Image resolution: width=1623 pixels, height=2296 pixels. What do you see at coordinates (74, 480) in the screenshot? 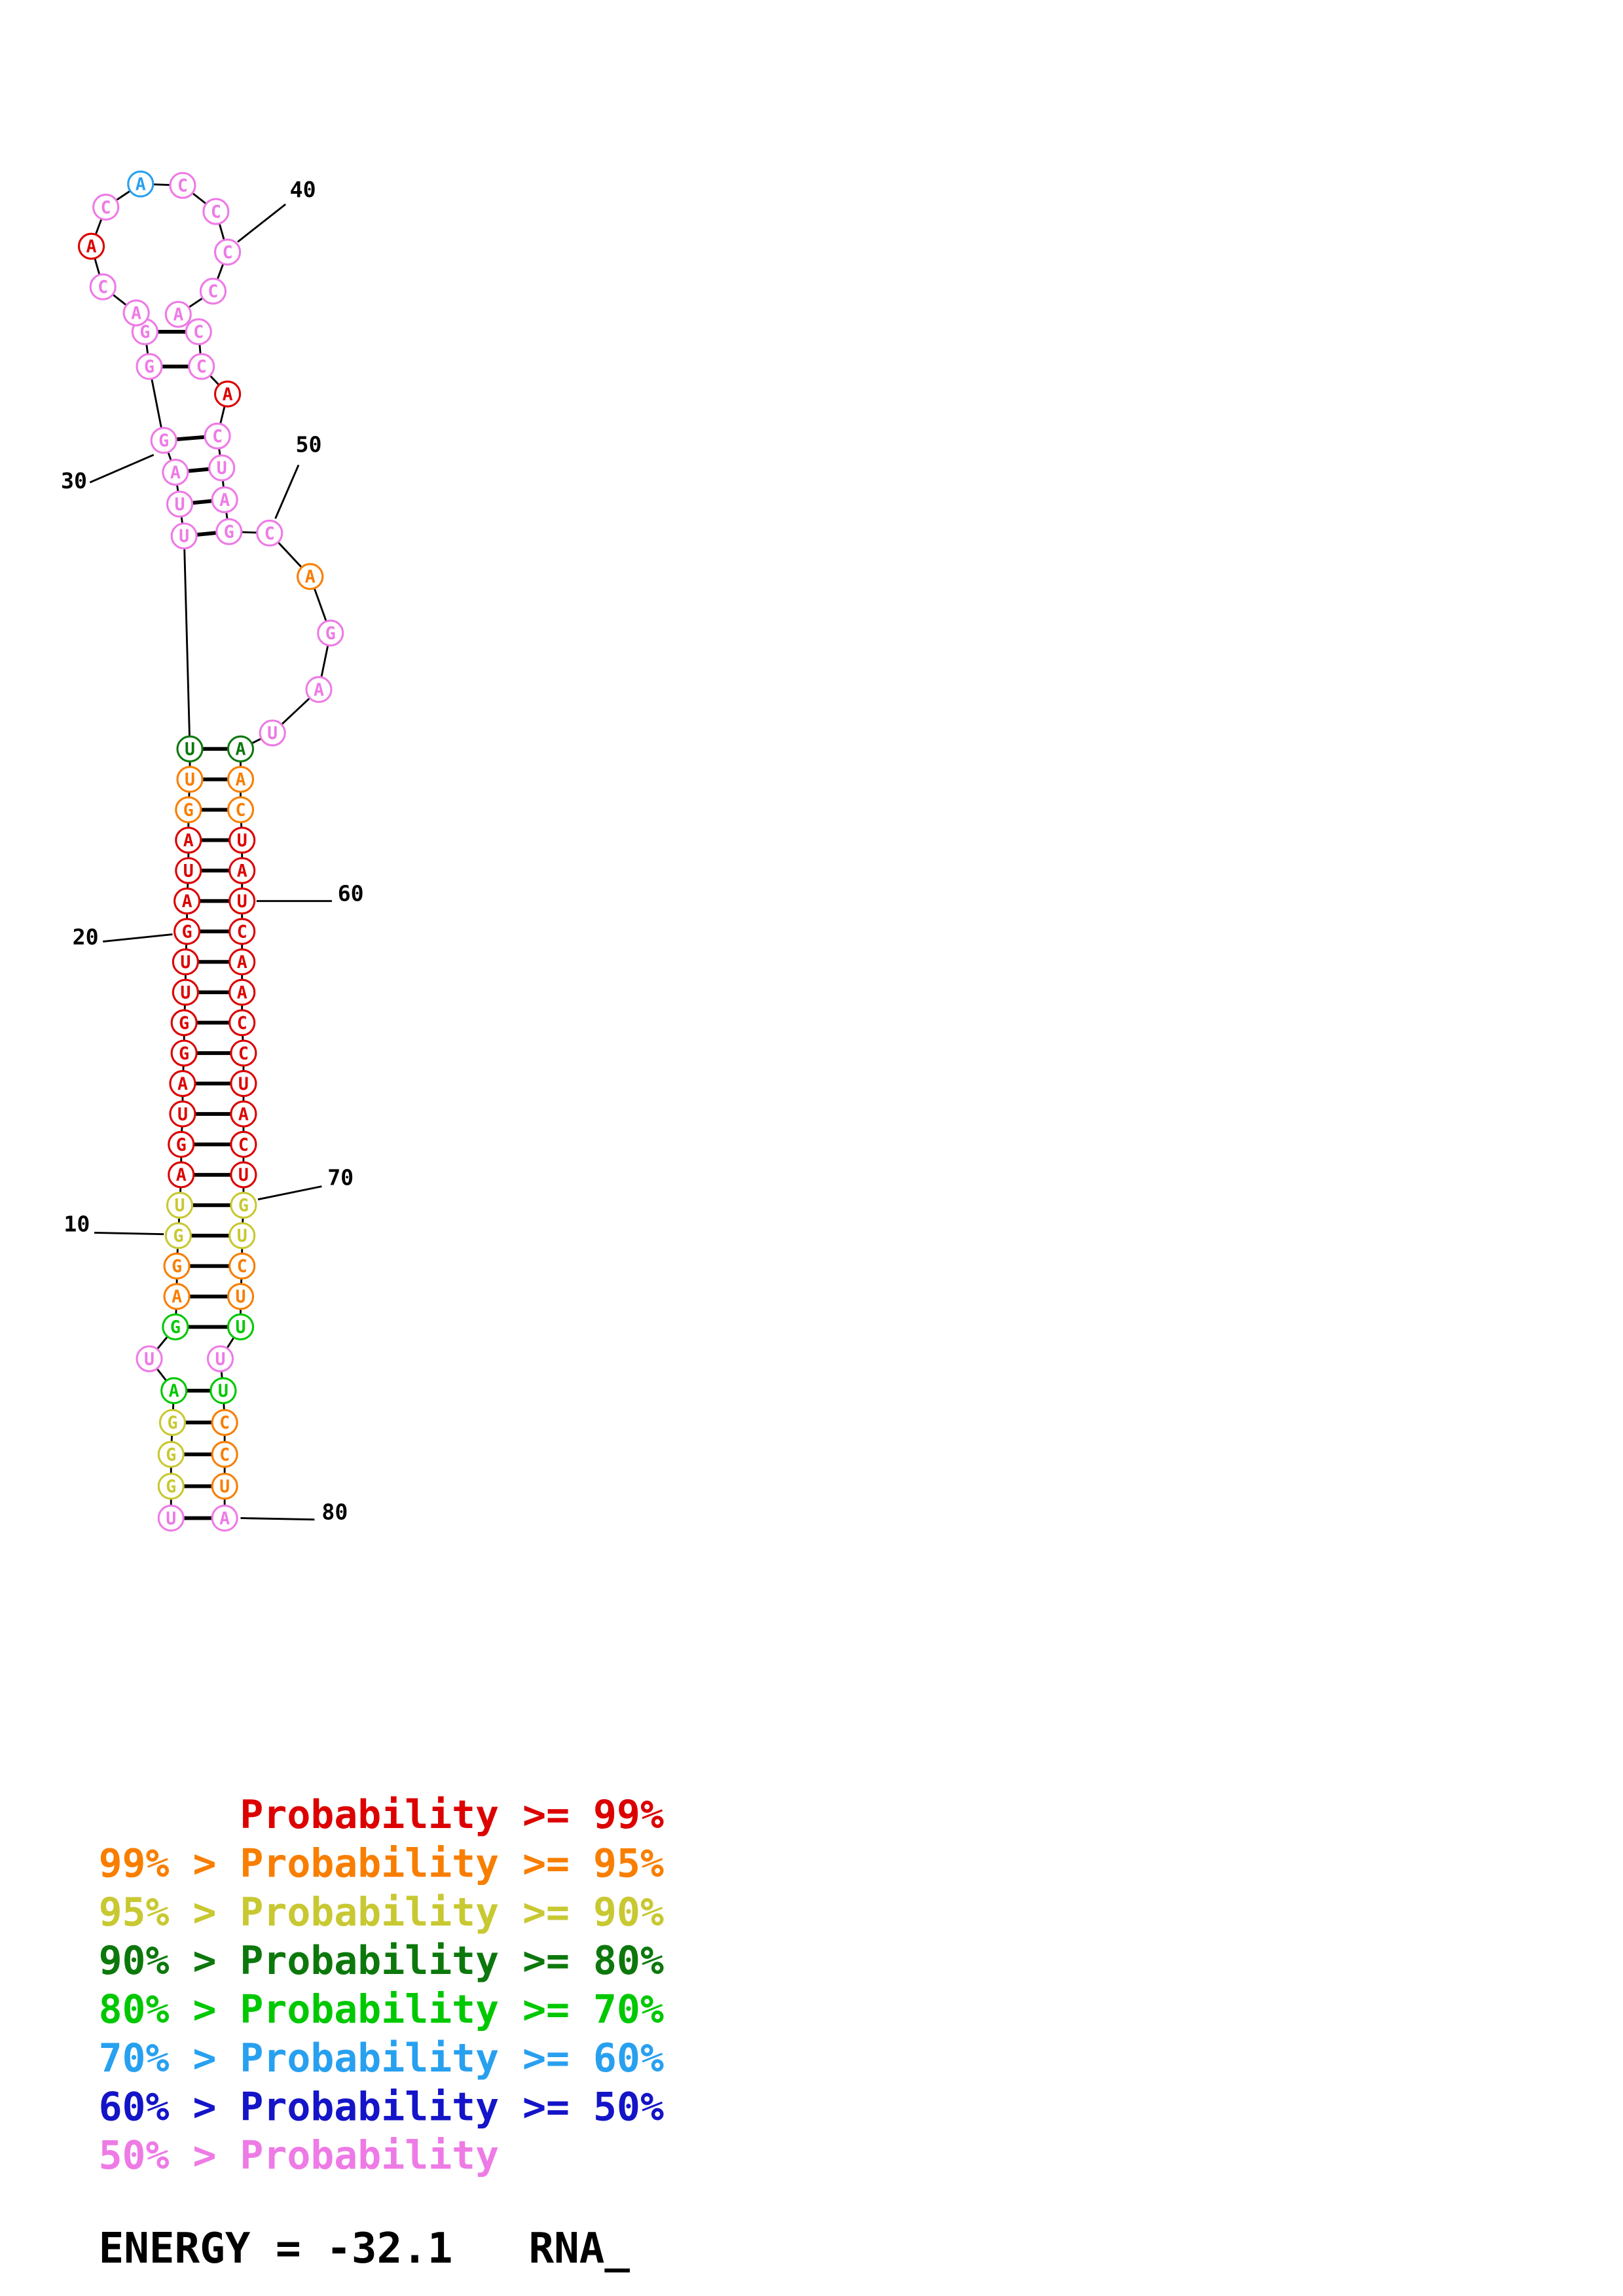
I see `position-label-30: 30` at bounding box center [74, 480].